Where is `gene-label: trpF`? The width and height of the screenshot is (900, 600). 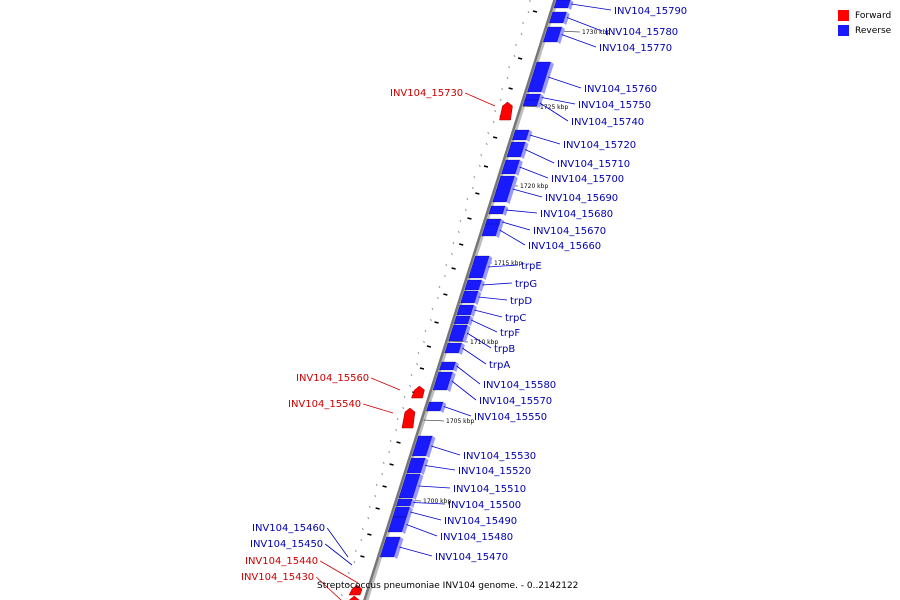
gene-label: trpF is located at coordinates (510, 333).